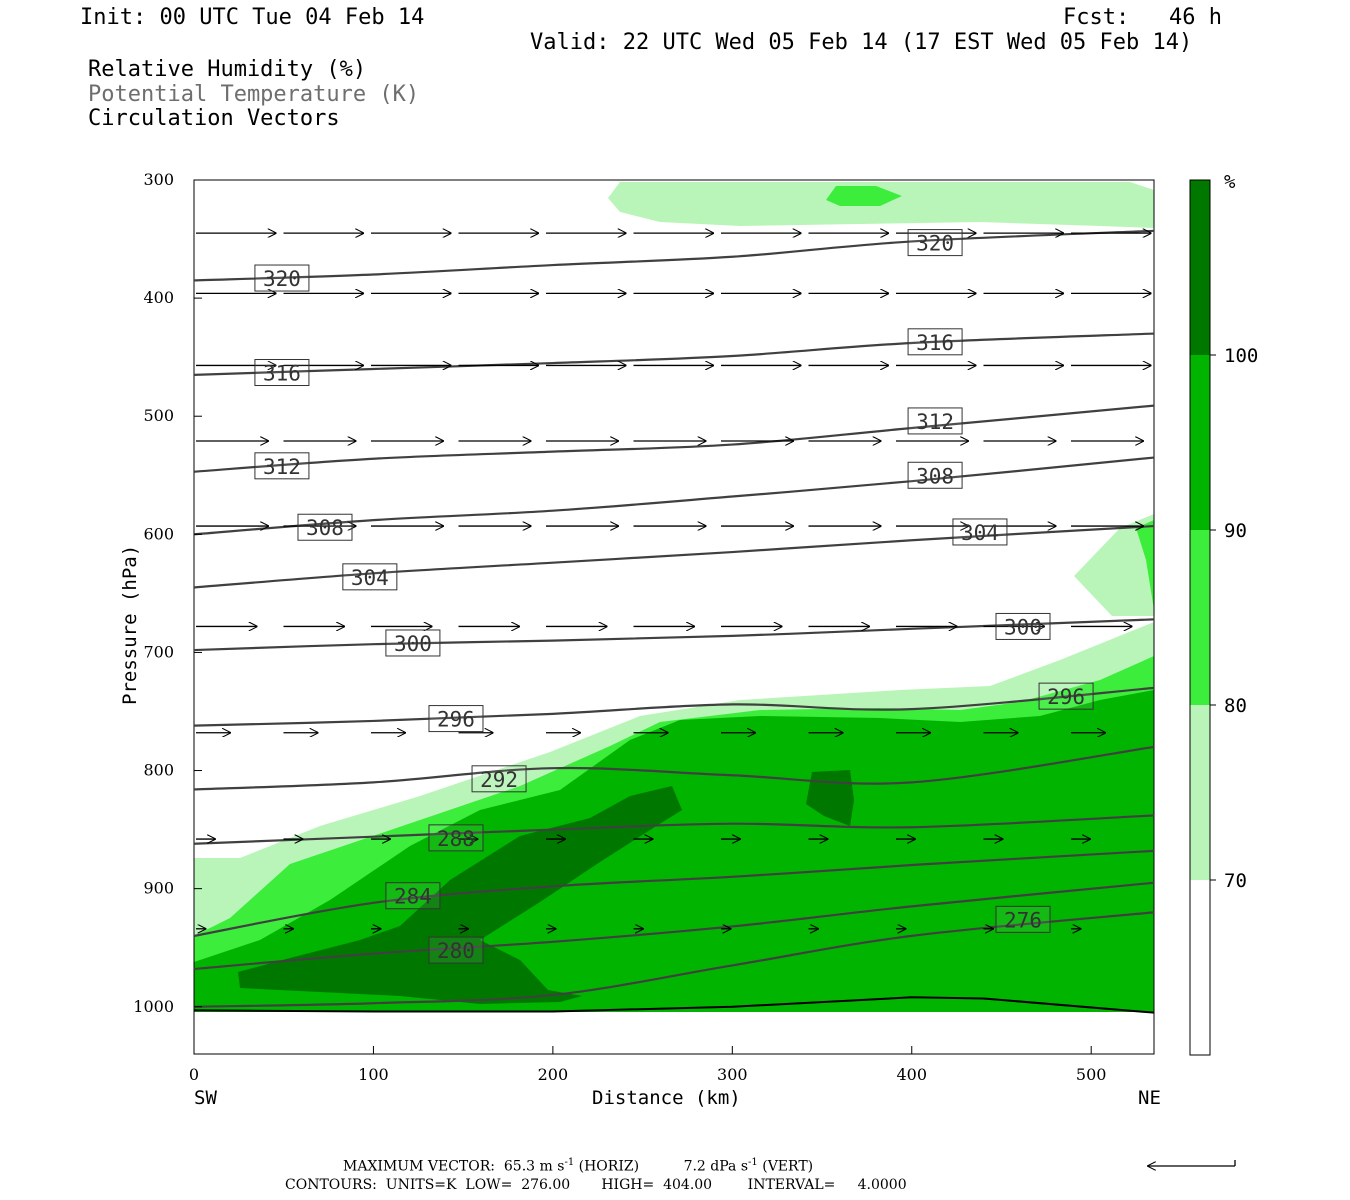  What do you see at coordinates (167, 593) in the screenshot?
I see `y-axis: 300 400 500 600 700 800 900 1000` at bounding box center [167, 593].